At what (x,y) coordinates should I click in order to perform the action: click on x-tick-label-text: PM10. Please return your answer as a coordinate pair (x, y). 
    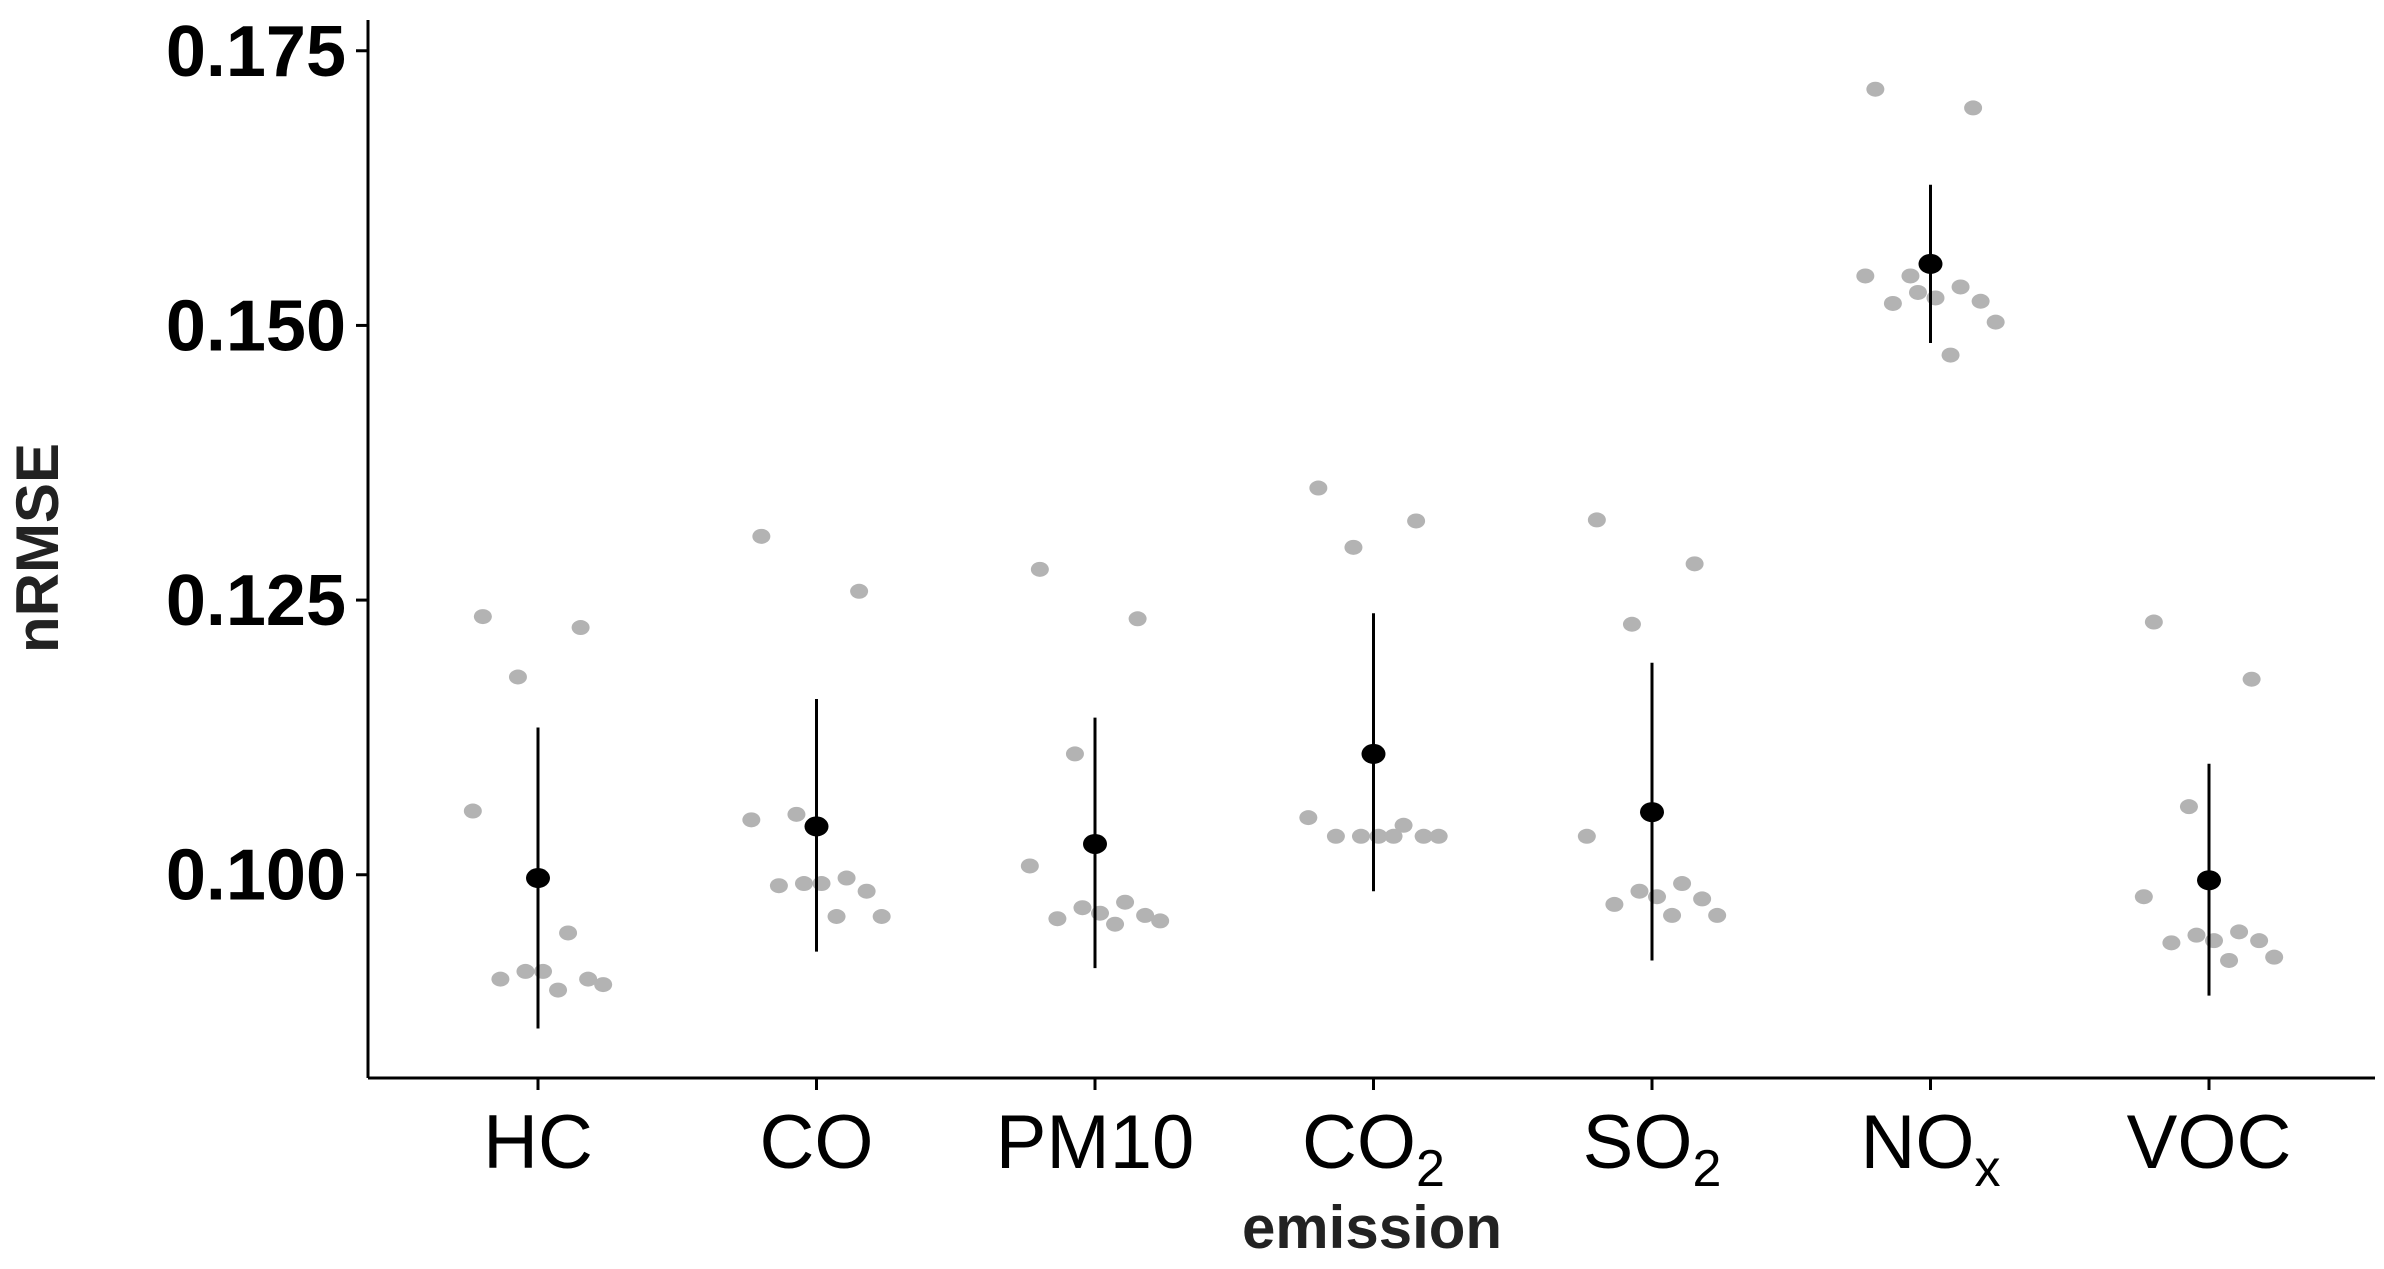
    Looking at the image, I should click on (1095, 1142).